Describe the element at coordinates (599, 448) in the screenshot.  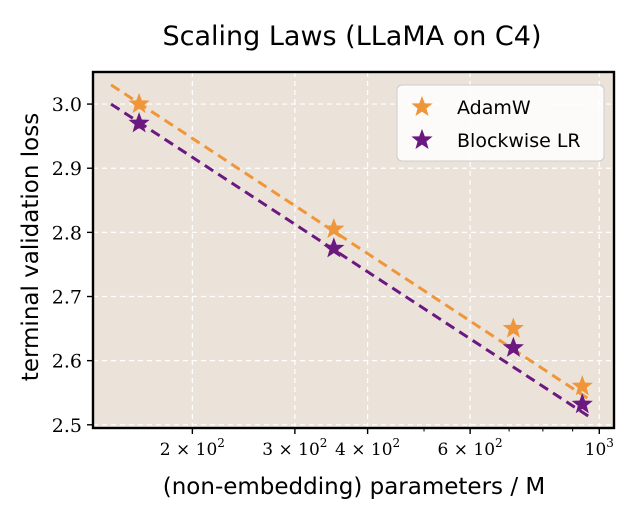
I see `x-tick-label: 103` at that location.